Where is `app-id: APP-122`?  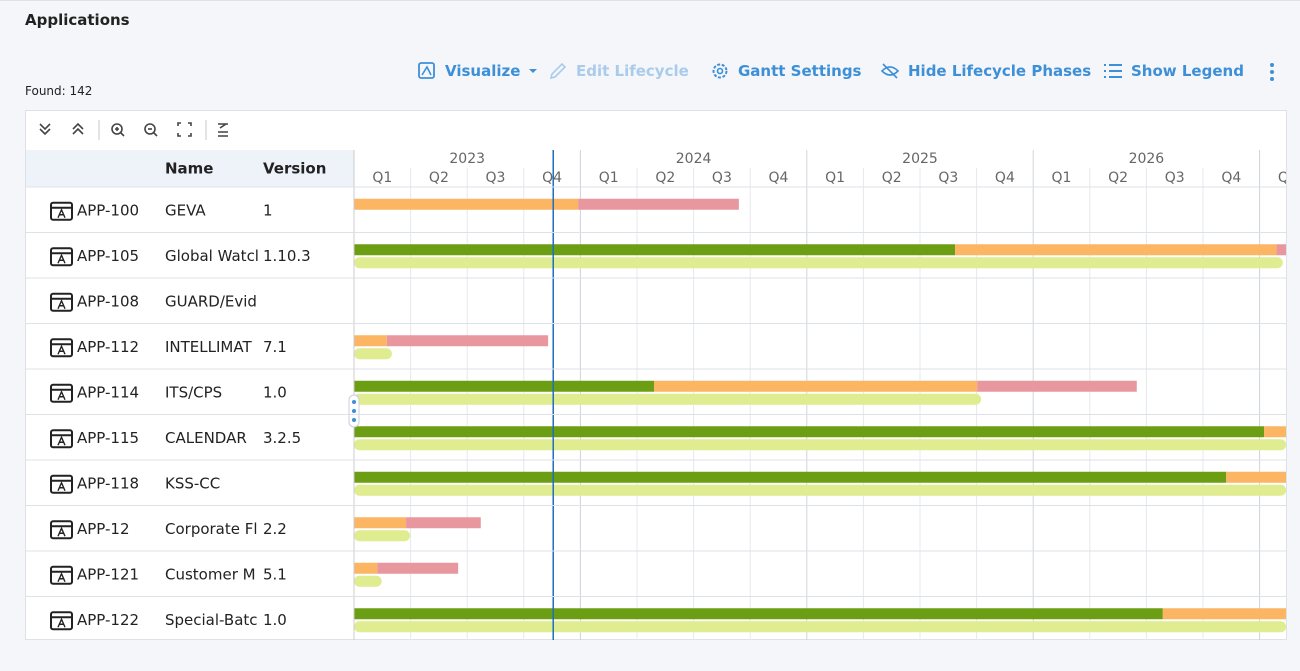
app-id: APP-122 is located at coordinates (108, 620).